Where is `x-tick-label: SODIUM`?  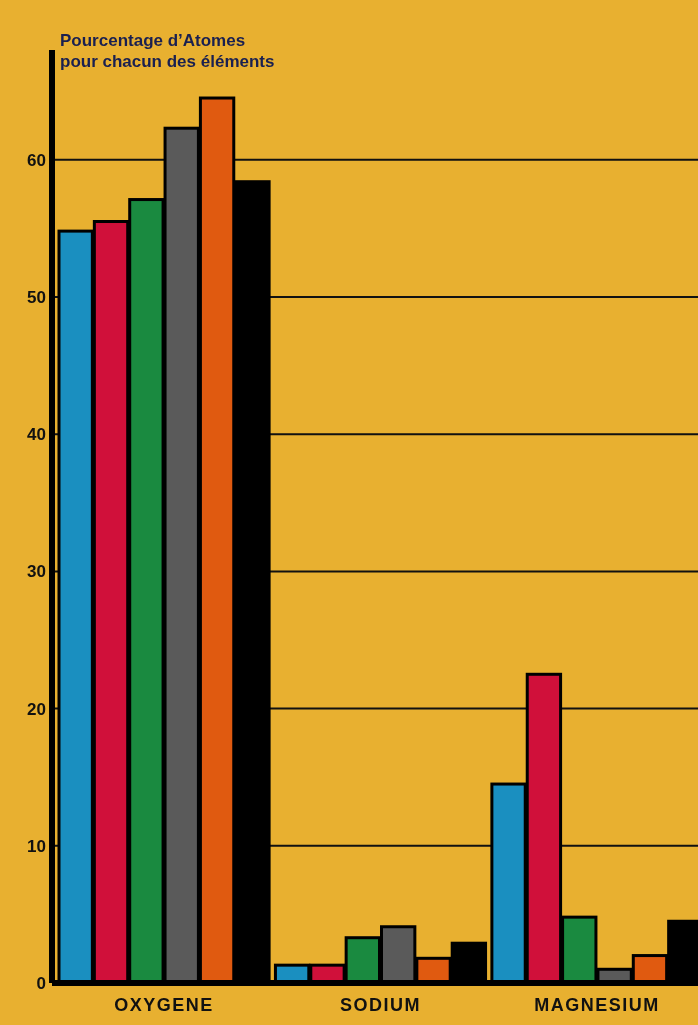 x-tick-label: SODIUM is located at coordinates (380, 1005).